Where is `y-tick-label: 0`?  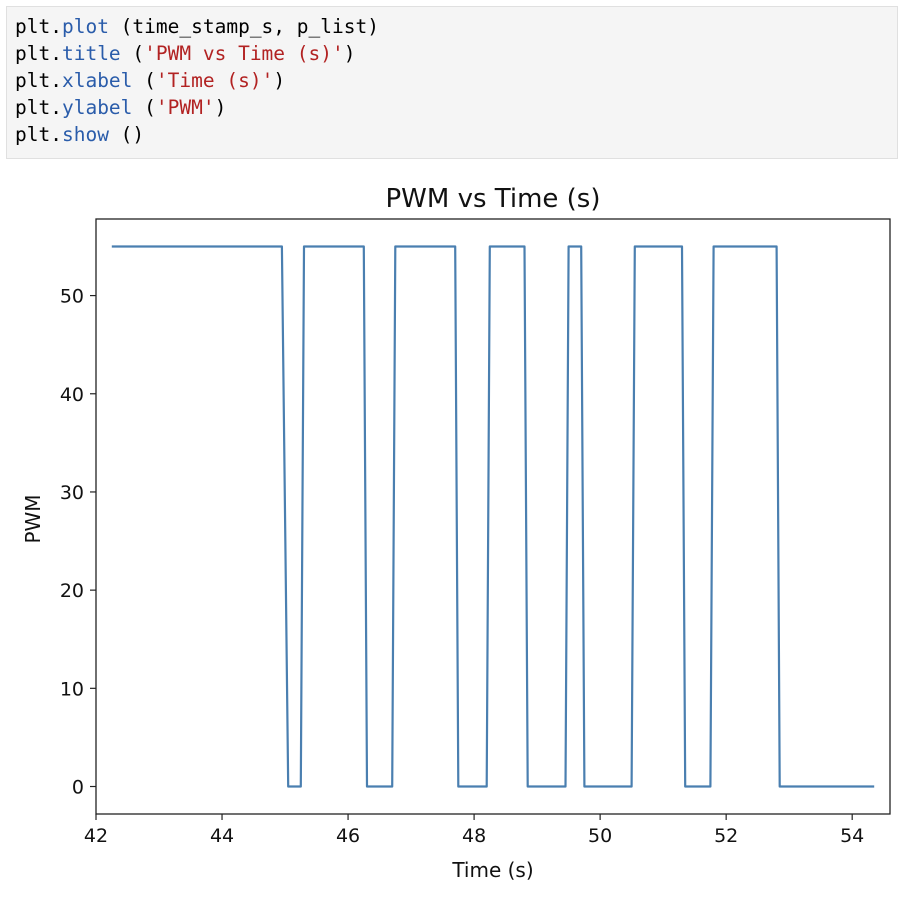 y-tick-label: 0 is located at coordinates (78, 788).